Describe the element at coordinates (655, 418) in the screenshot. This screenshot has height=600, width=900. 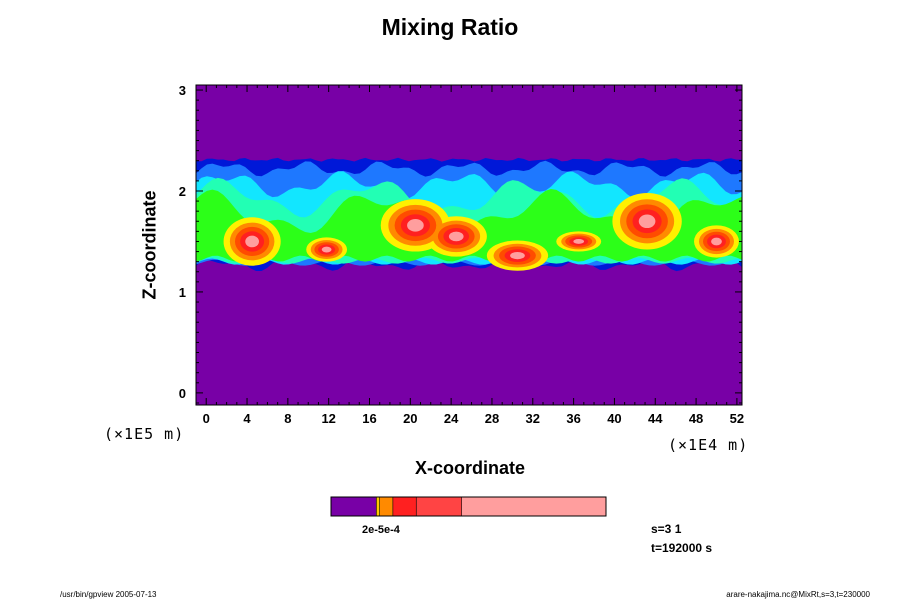
I see `x-tick-label: 44` at that location.